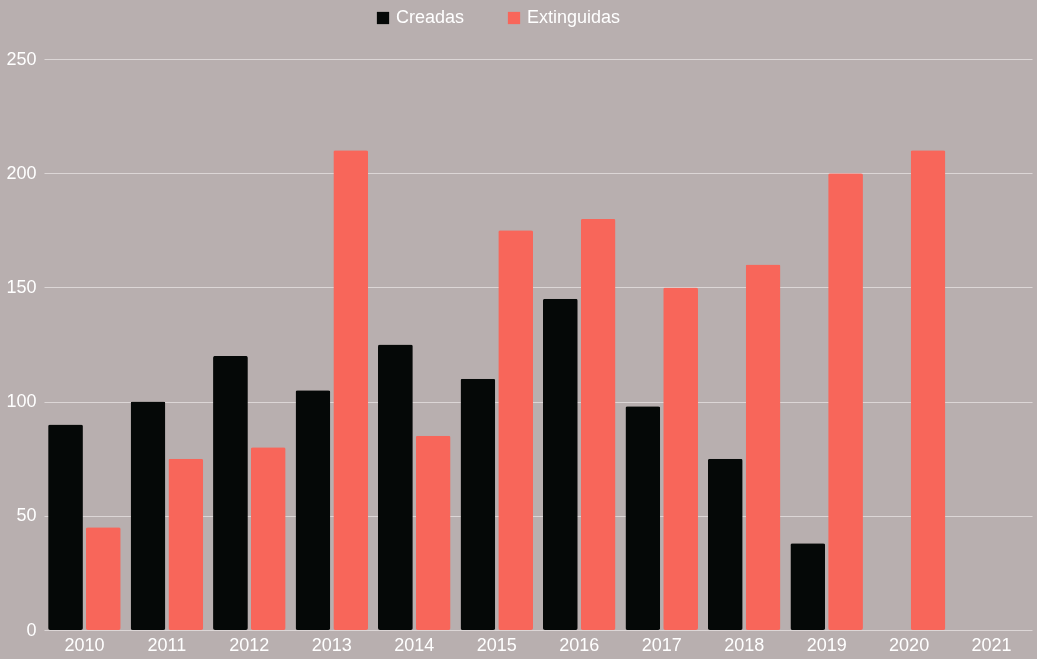 The width and height of the screenshot is (1037, 659). I want to click on legend-label: Extinguidas, so click(574, 17).